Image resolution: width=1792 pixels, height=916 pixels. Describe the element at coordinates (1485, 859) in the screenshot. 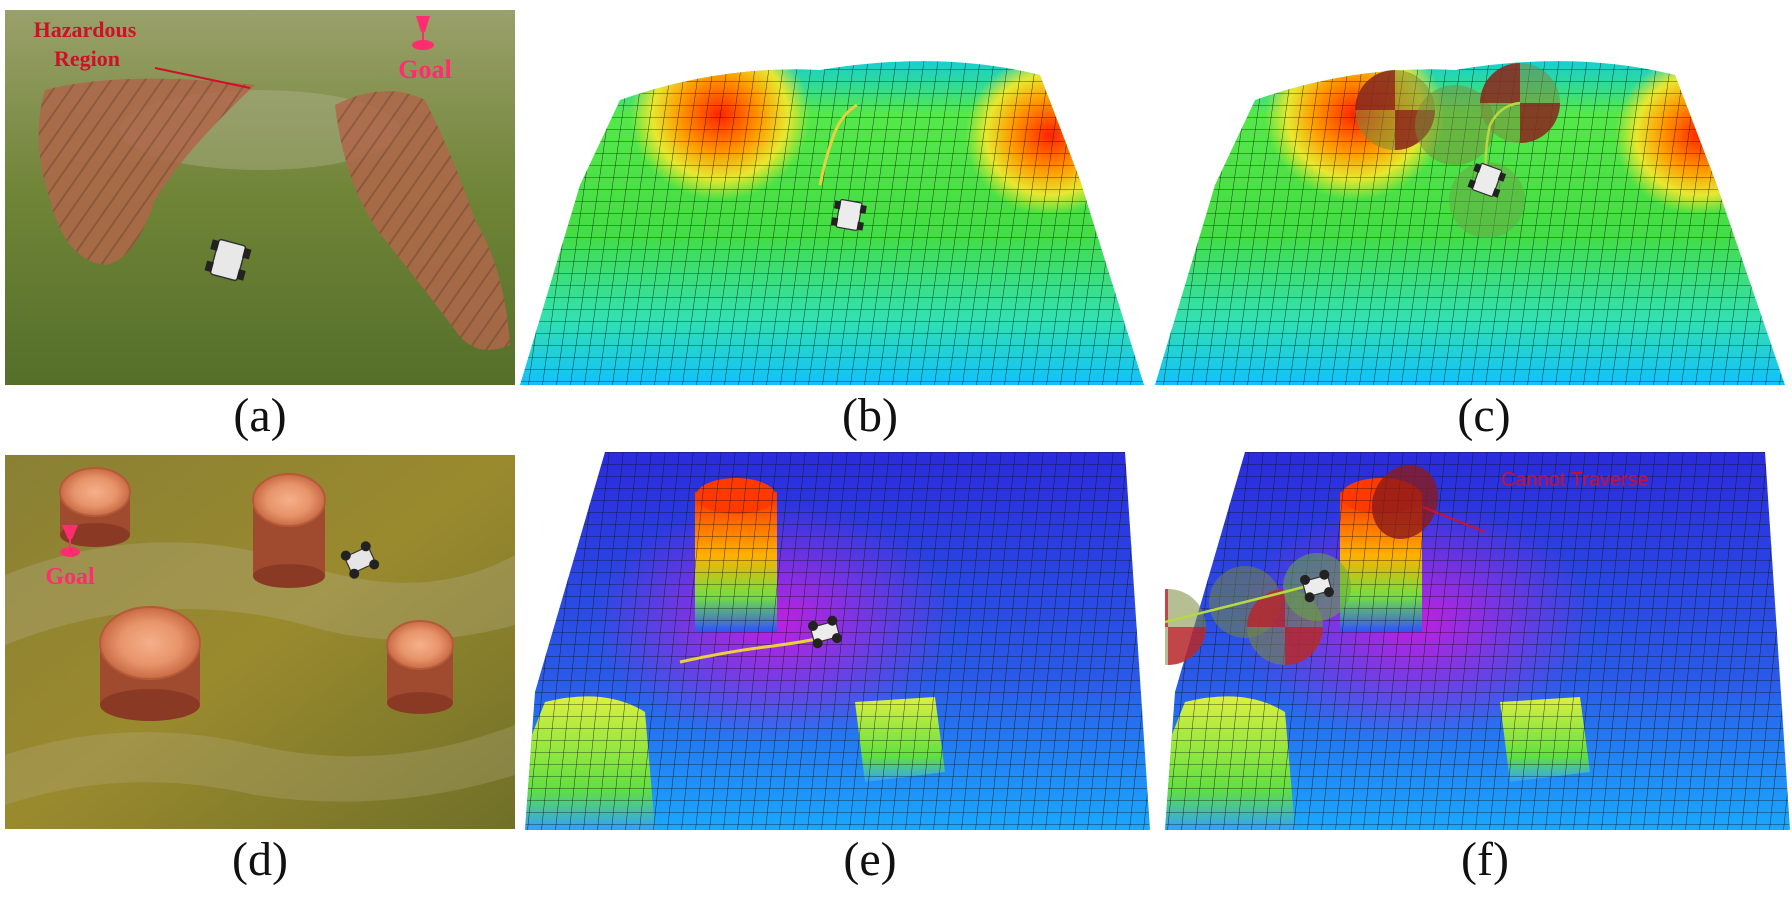

I see `caption-f: (f)` at that location.